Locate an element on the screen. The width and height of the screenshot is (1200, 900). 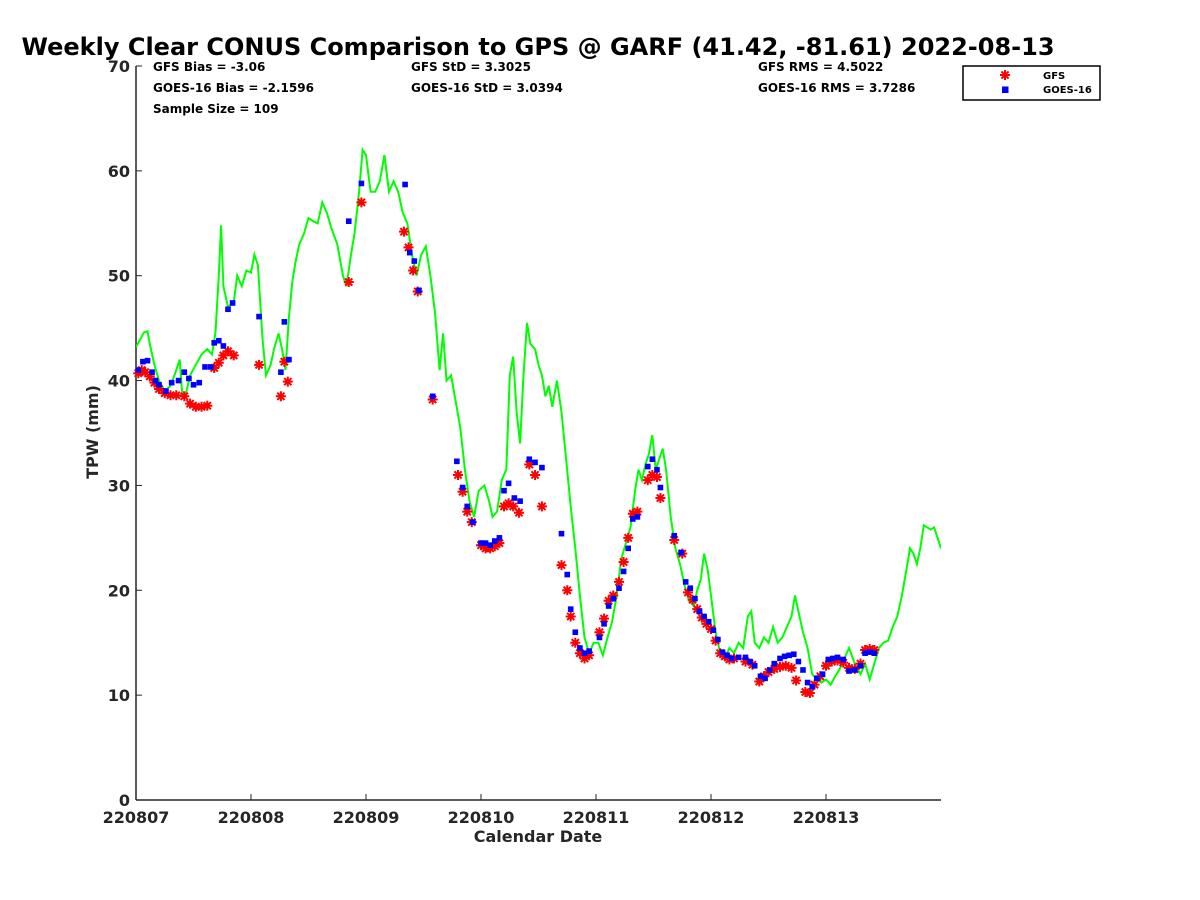
x-tick-label: 220807 is located at coordinates (136, 817).